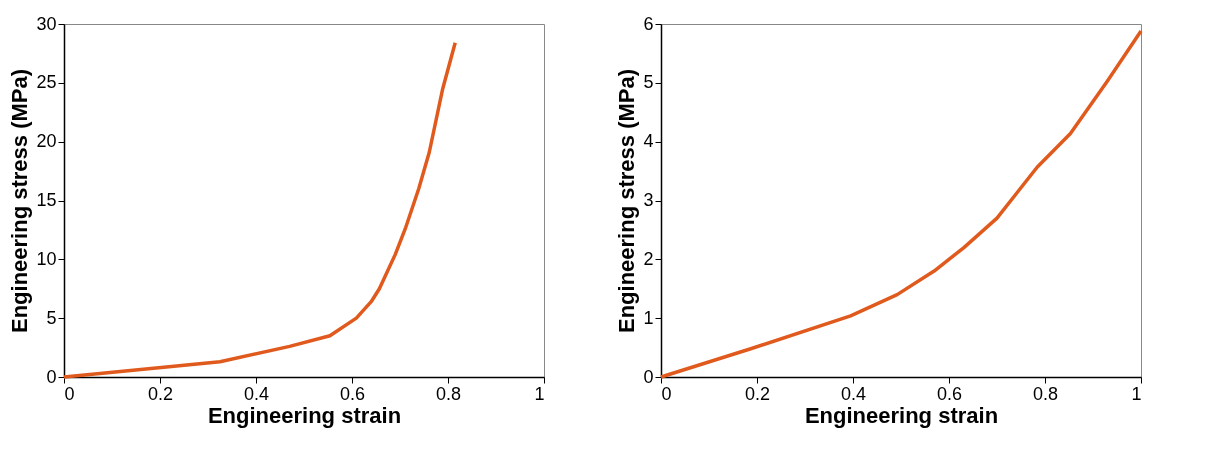  I want to click on y-tick-label: 2, so click(648, 258).